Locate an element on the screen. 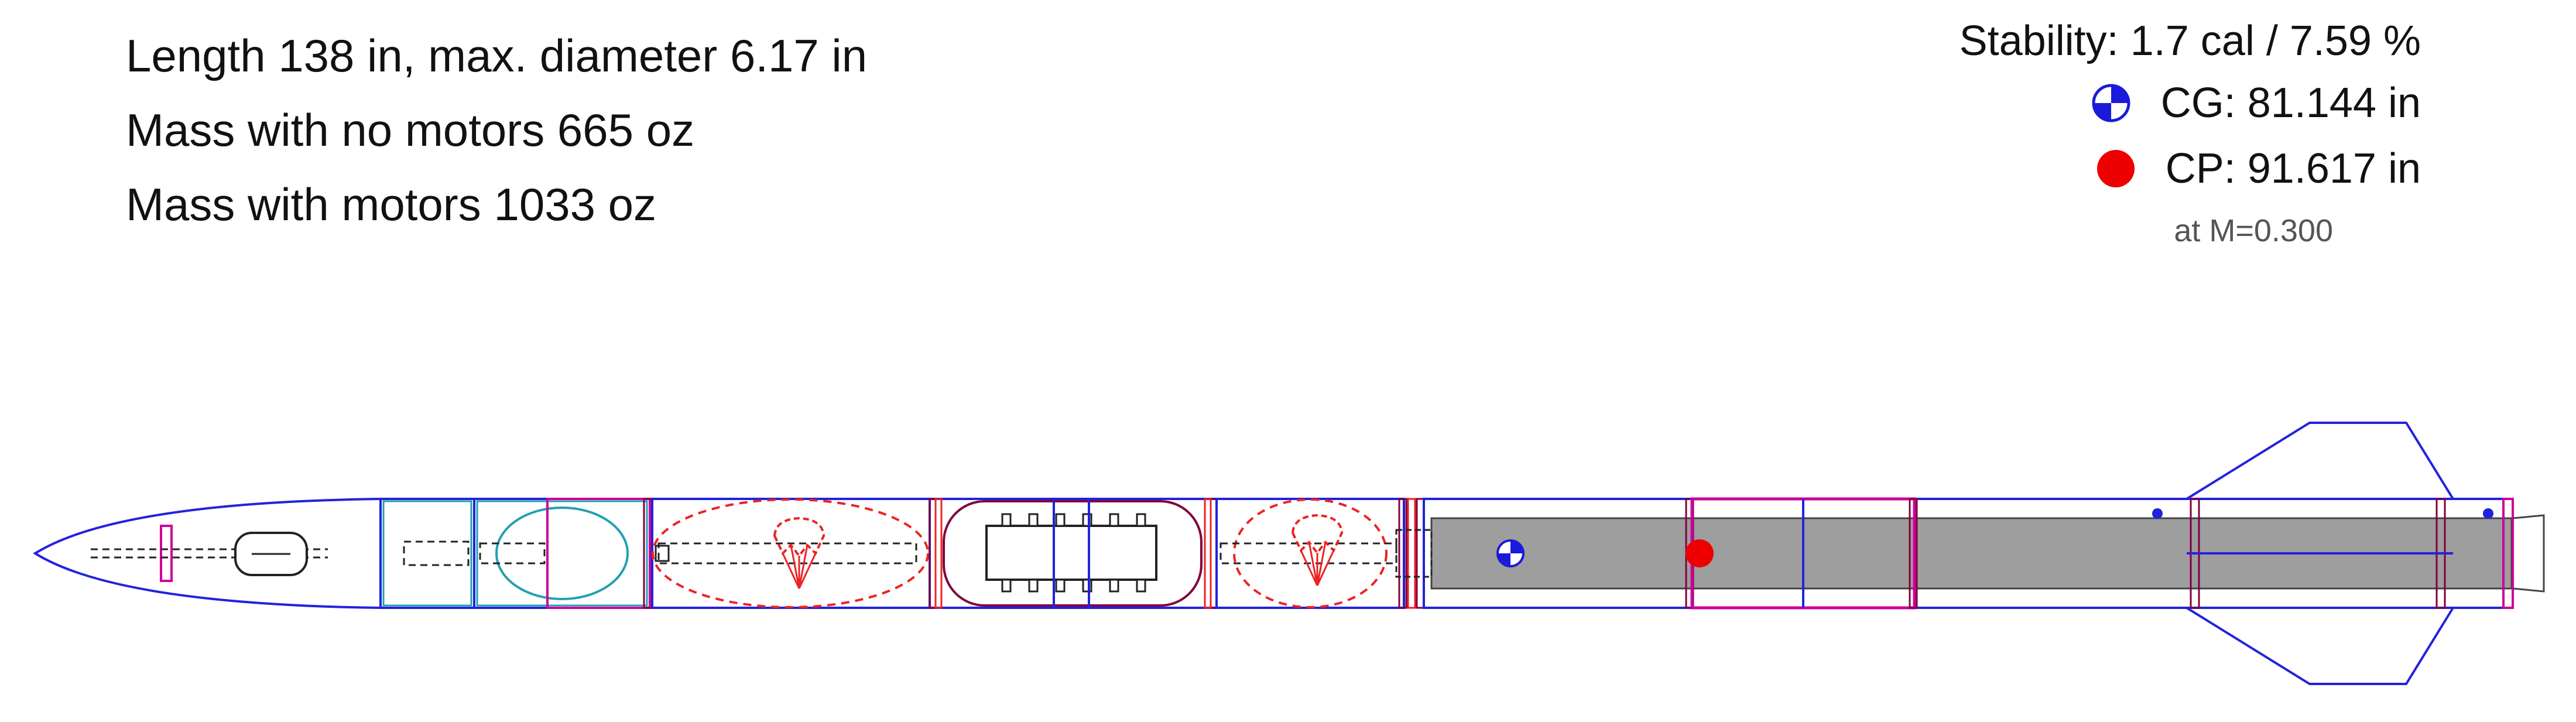 Image resolution: width=2576 pixels, height=722 pixels. nose-cone is located at coordinates (207, 553).